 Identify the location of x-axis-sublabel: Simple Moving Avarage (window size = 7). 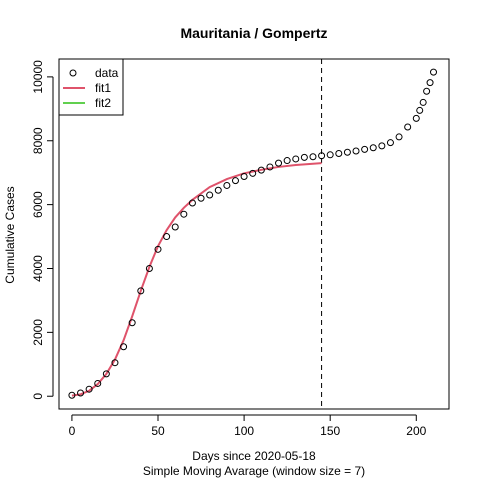
(254, 471).